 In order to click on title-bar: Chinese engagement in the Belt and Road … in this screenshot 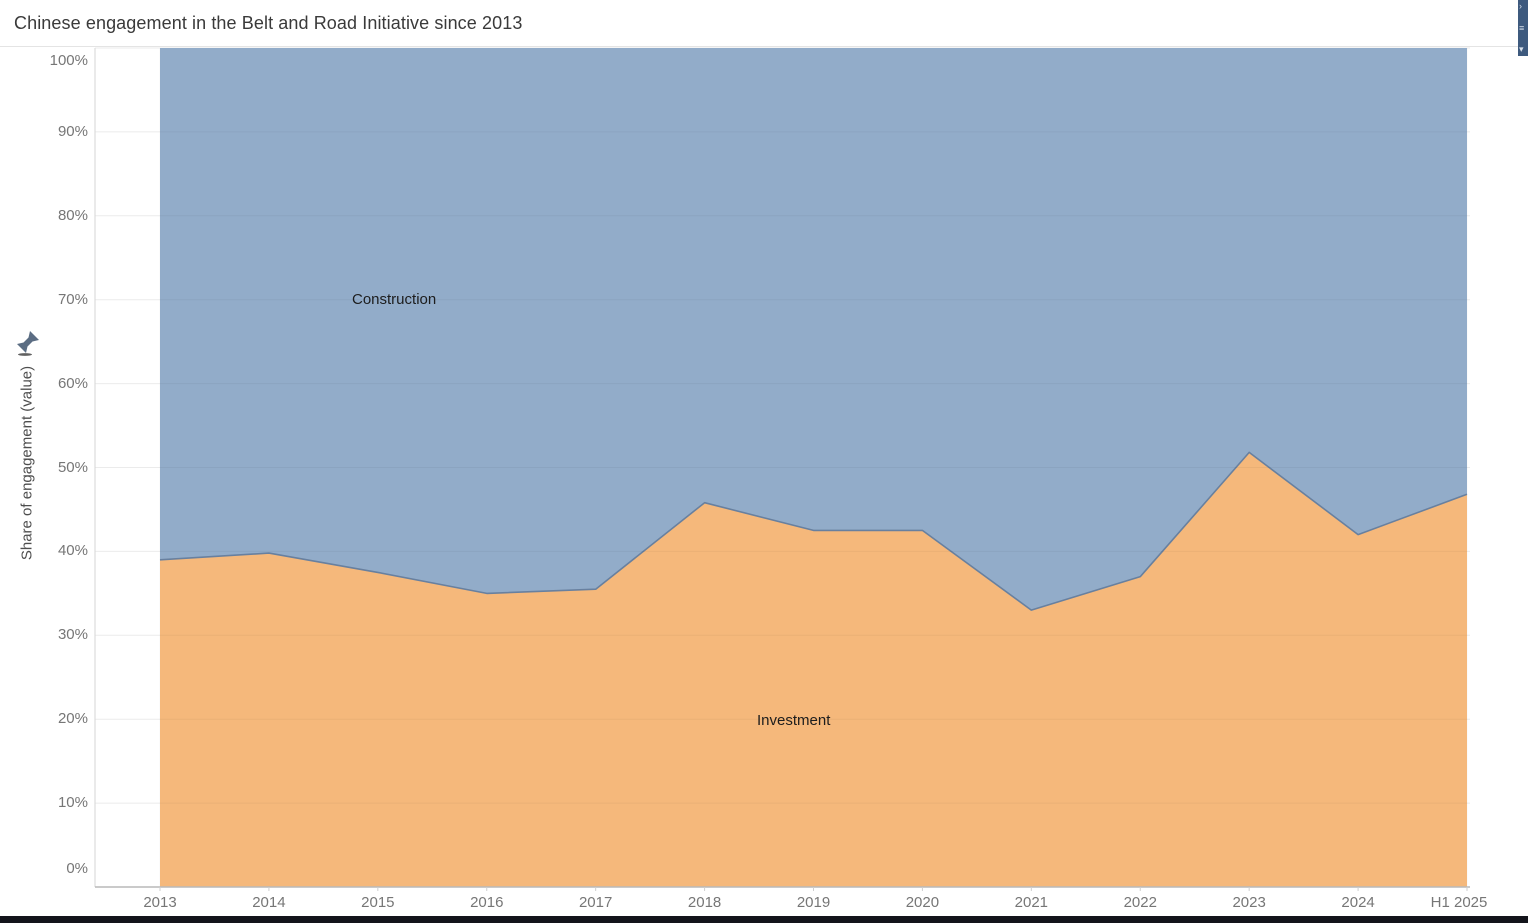, I will do `click(764, 23)`.